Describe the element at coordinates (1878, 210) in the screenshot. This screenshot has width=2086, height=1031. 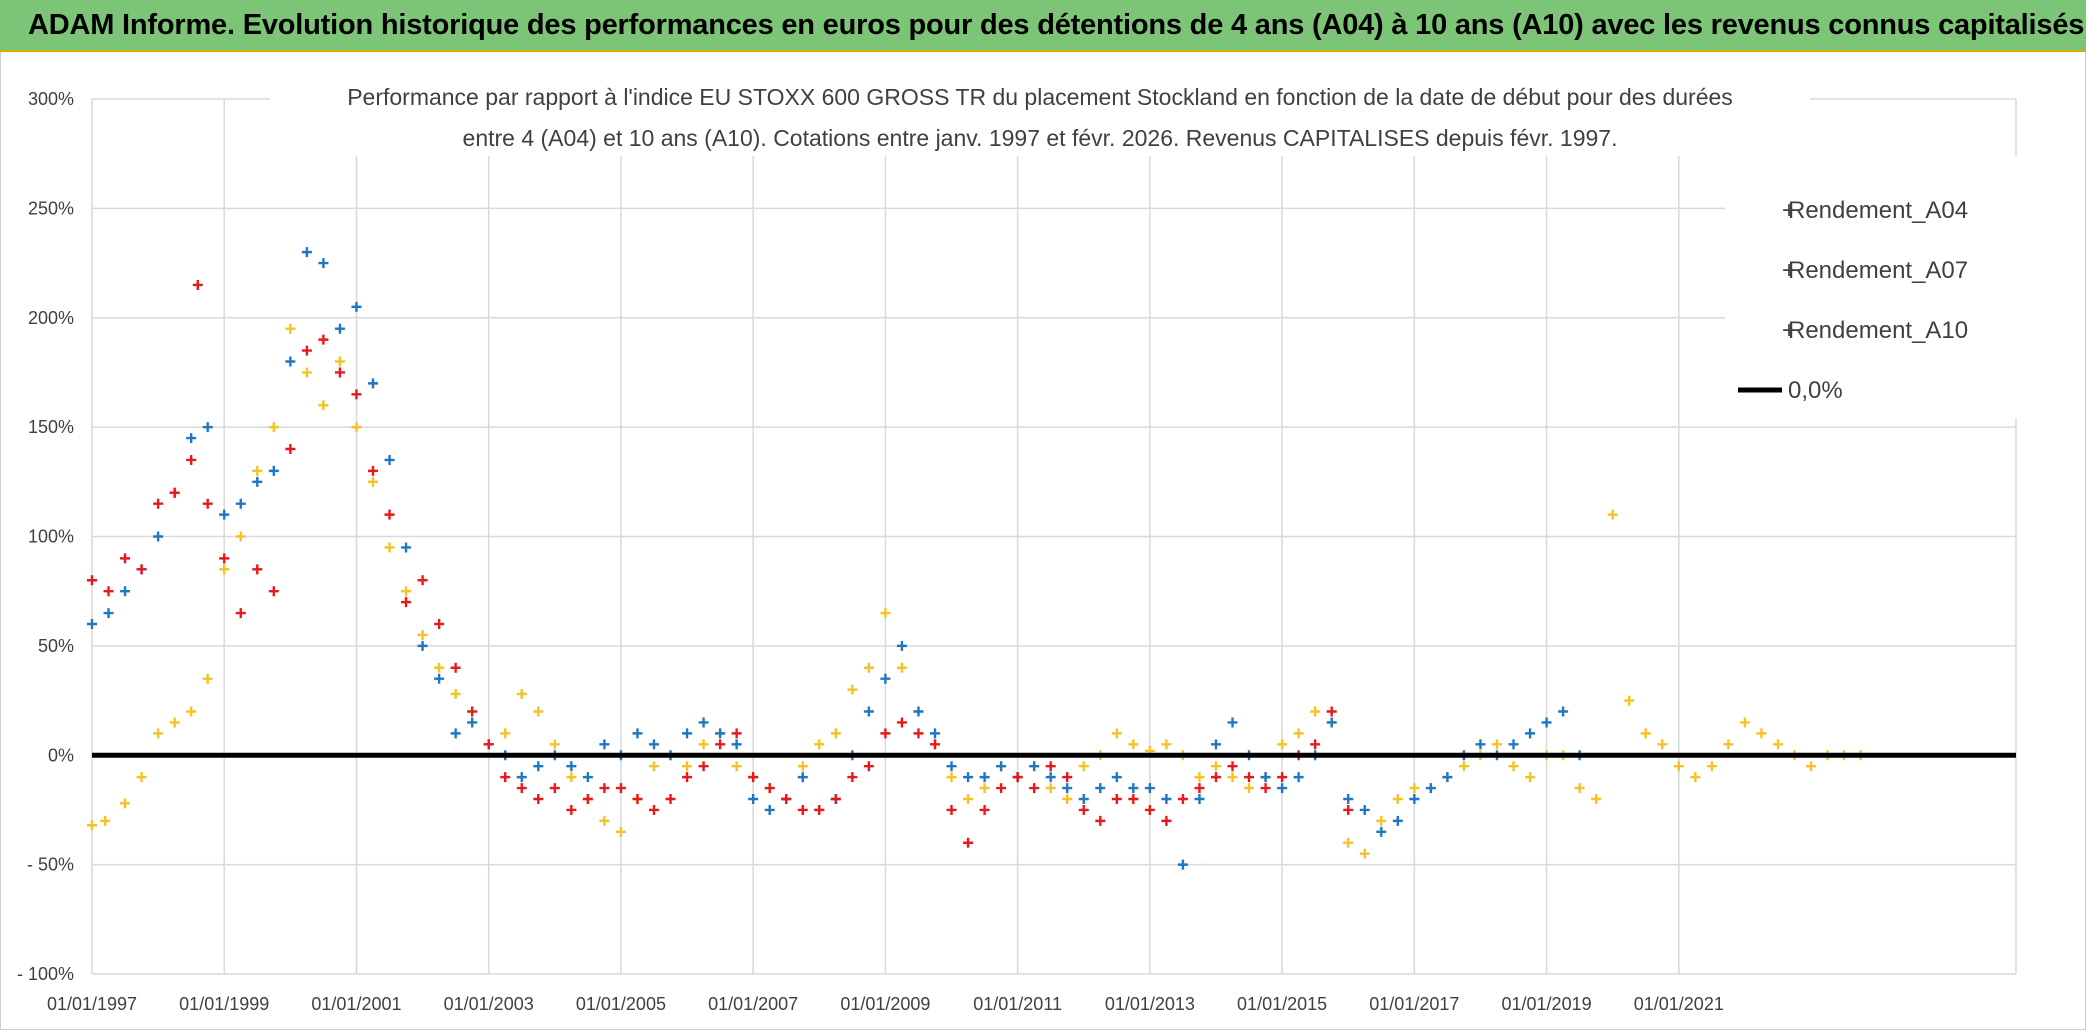
I see `legend-label-a04: Rendement_A04` at that location.